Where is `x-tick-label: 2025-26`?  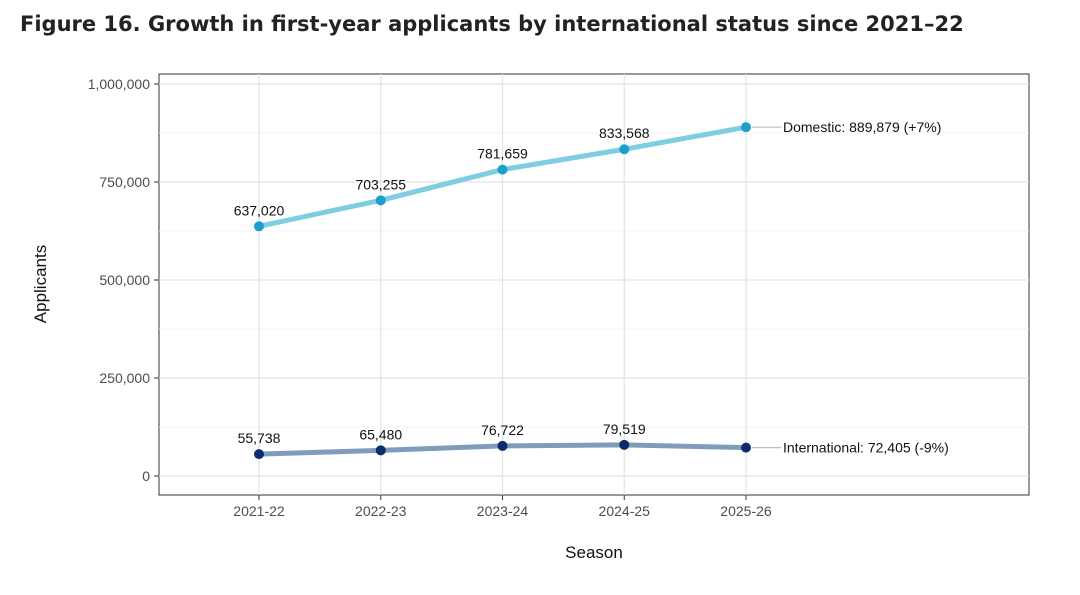
x-tick-label: 2025-26 is located at coordinates (746, 511).